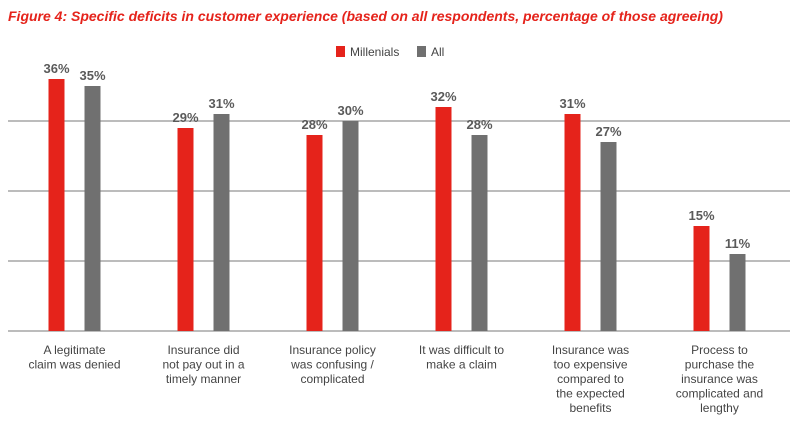  What do you see at coordinates (437, 52) in the screenshot?
I see `legend-label-1: All` at bounding box center [437, 52].